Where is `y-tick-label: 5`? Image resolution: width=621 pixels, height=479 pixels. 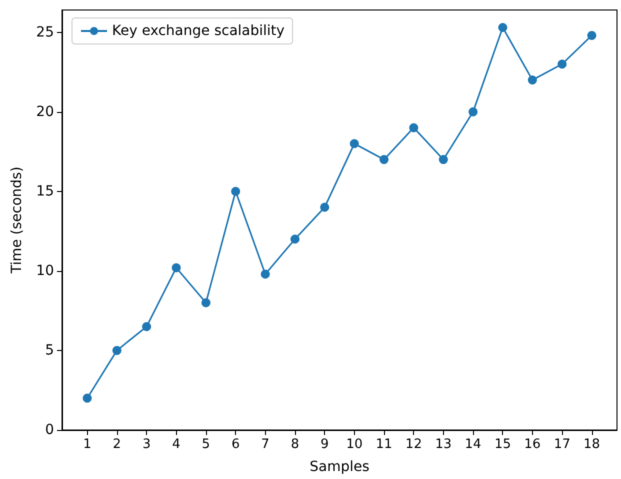 y-tick-label: 5 is located at coordinates (49, 350).